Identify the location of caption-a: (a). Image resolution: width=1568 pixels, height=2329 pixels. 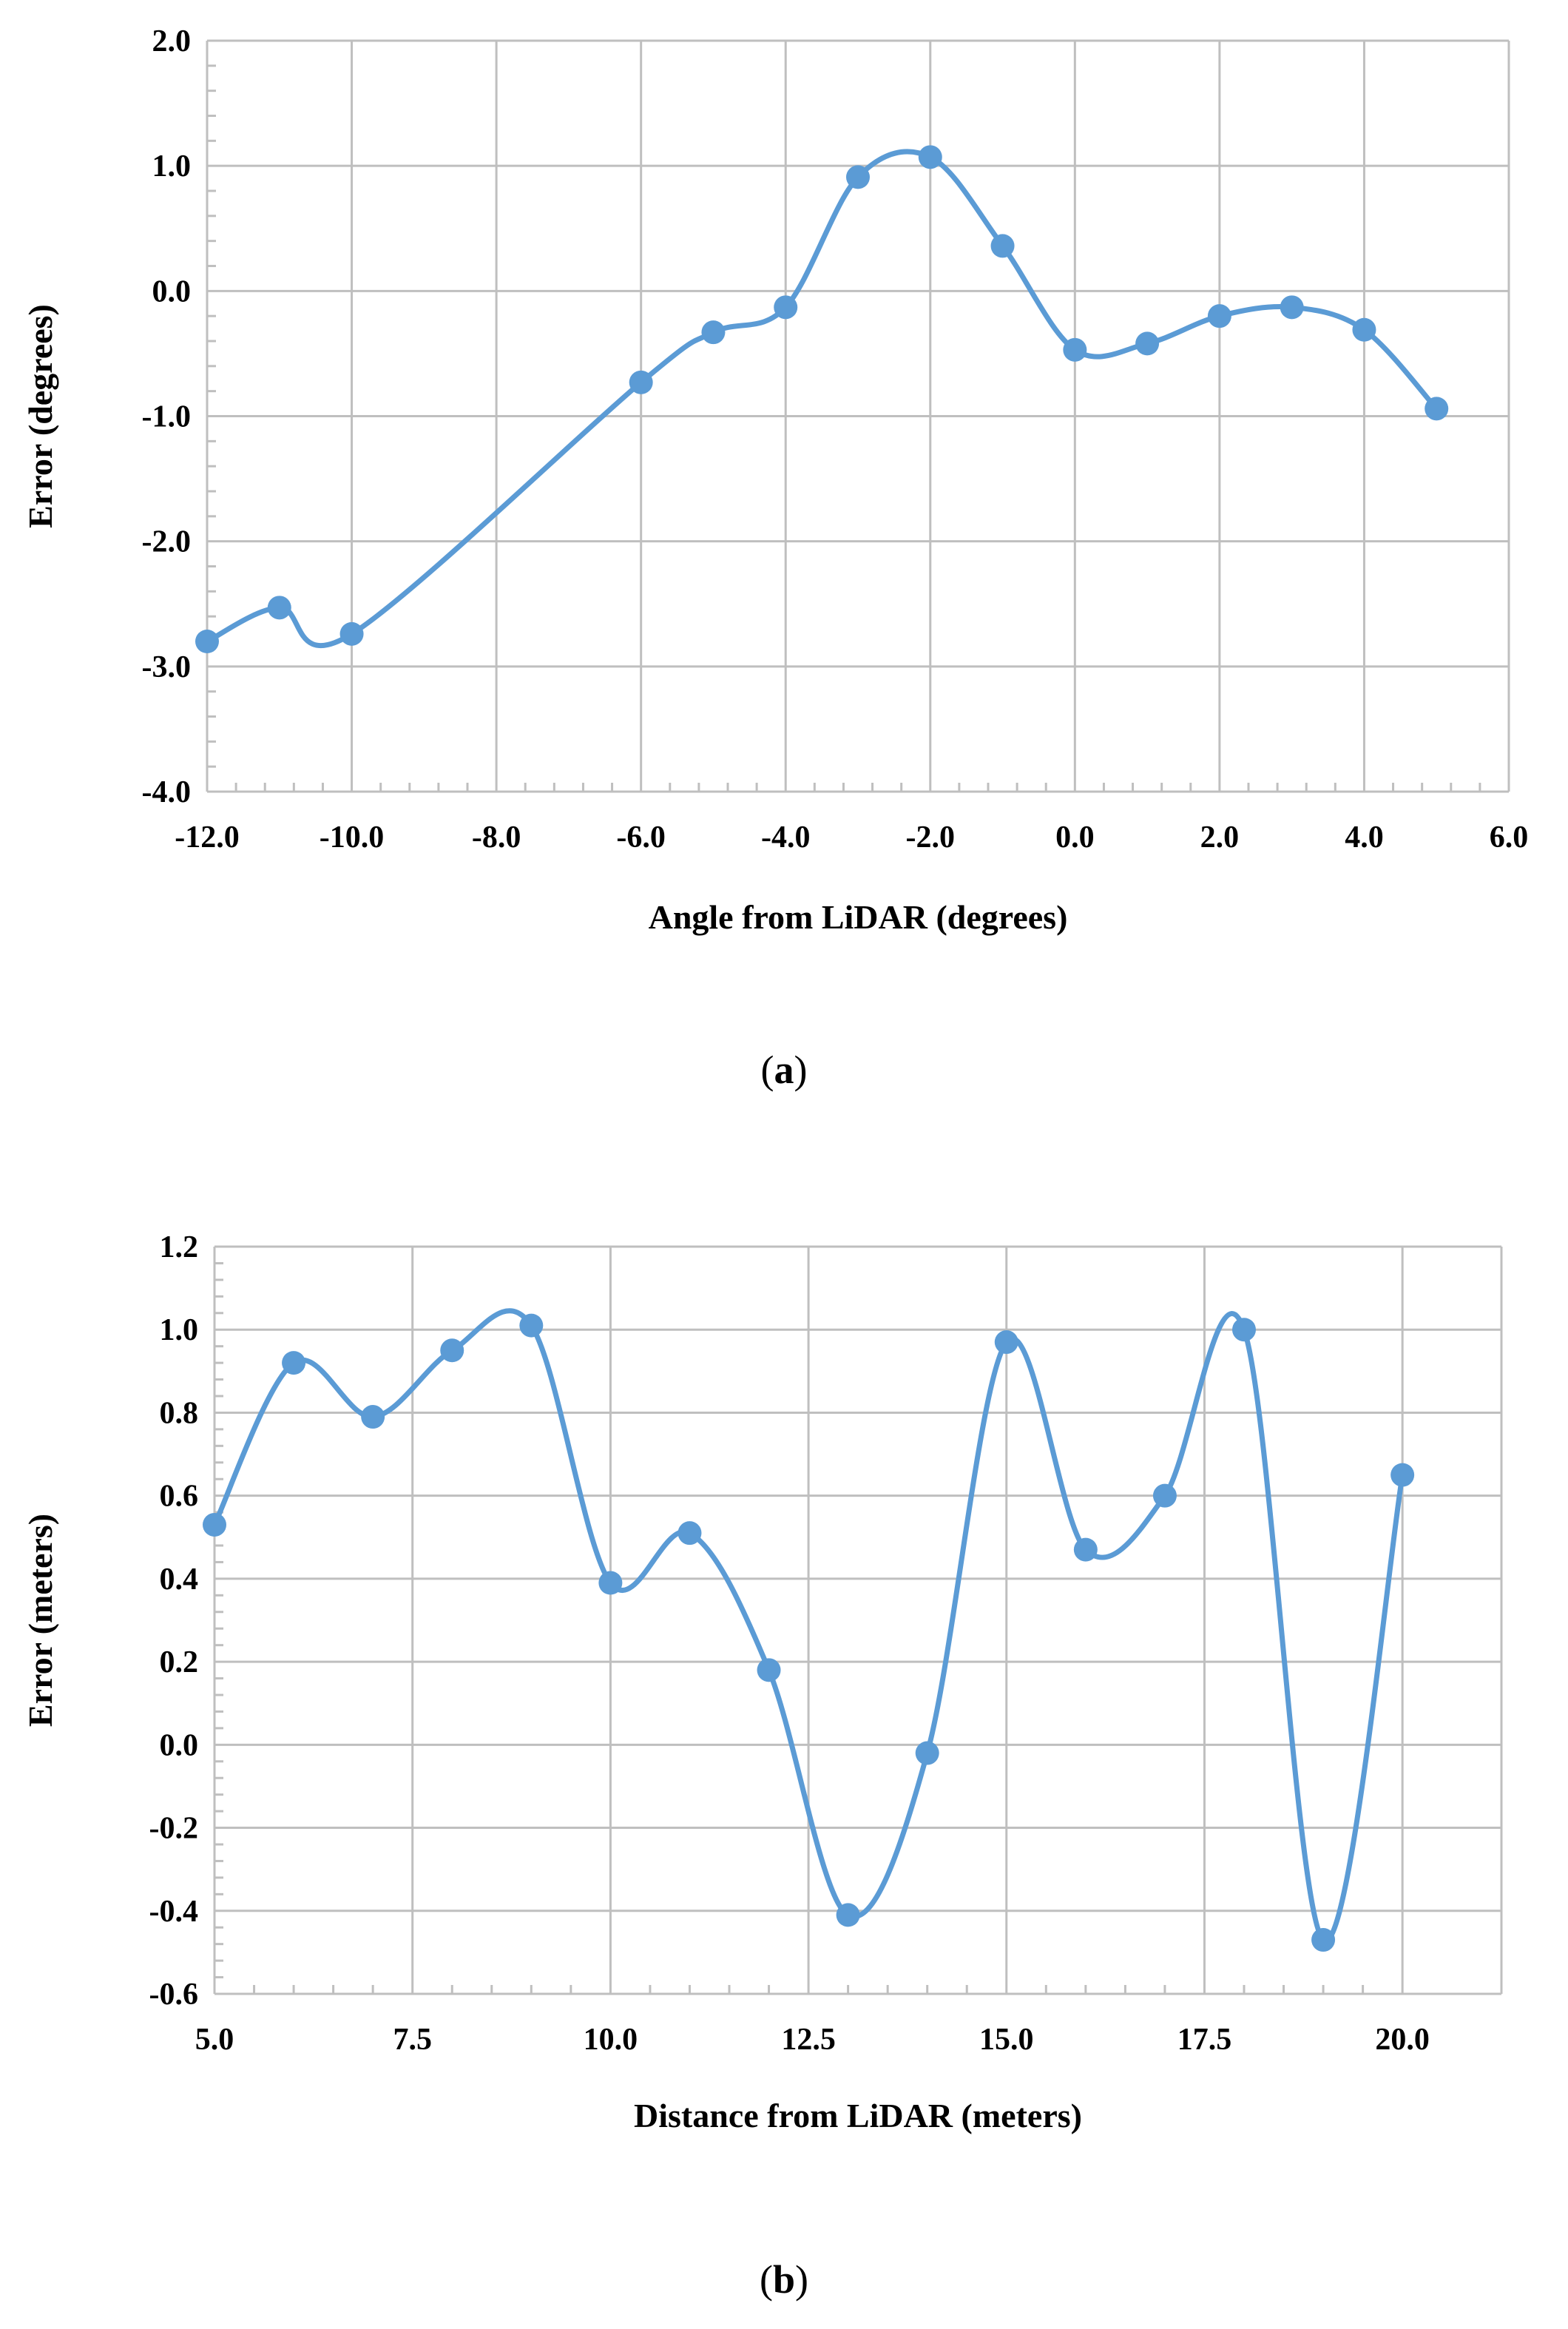
(784, 1070).